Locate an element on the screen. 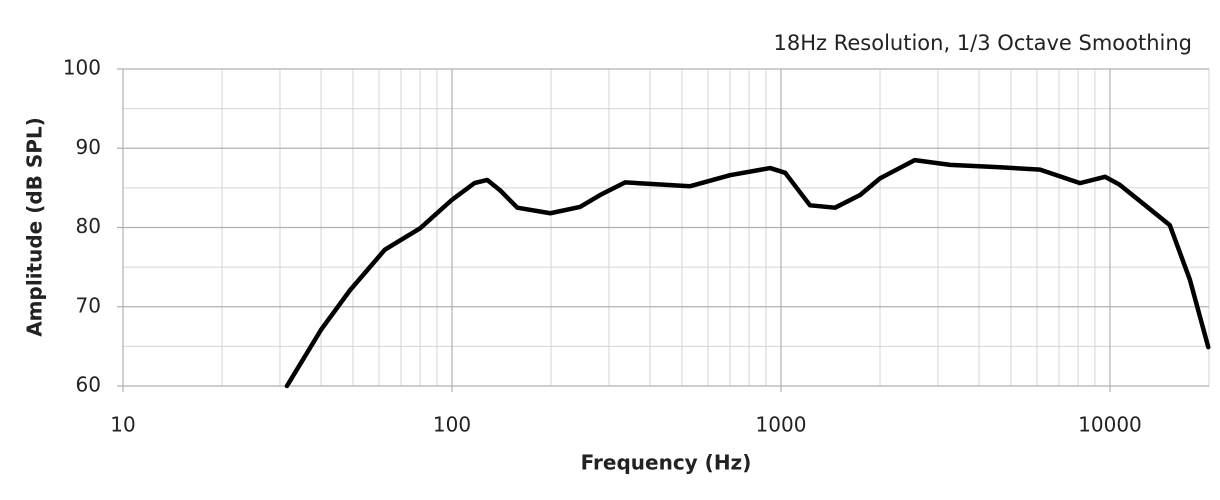 The width and height of the screenshot is (1220, 500). y-tick-label: 100 is located at coordinates (82, 68).